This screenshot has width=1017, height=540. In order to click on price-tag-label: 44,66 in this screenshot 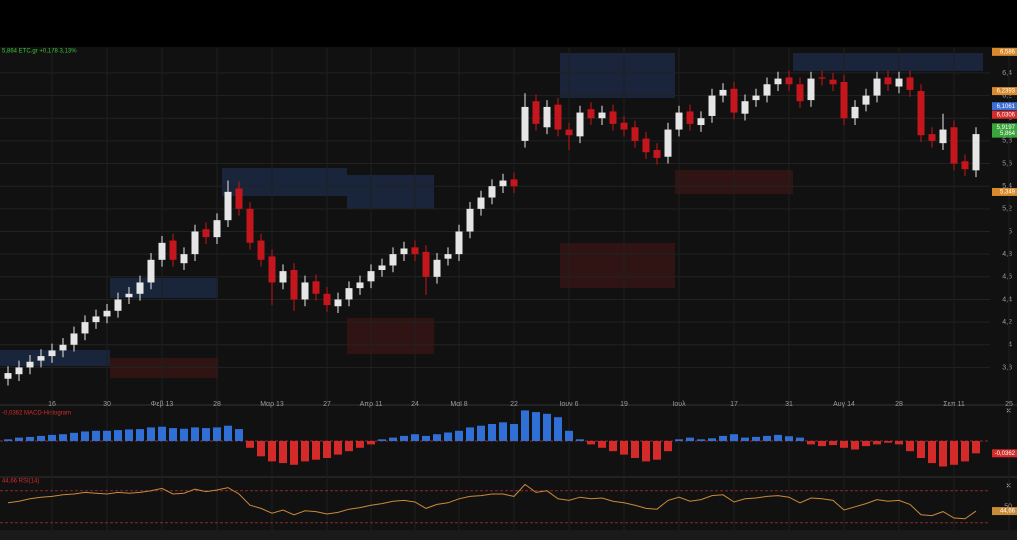, I will do `click(1008, 512)`.